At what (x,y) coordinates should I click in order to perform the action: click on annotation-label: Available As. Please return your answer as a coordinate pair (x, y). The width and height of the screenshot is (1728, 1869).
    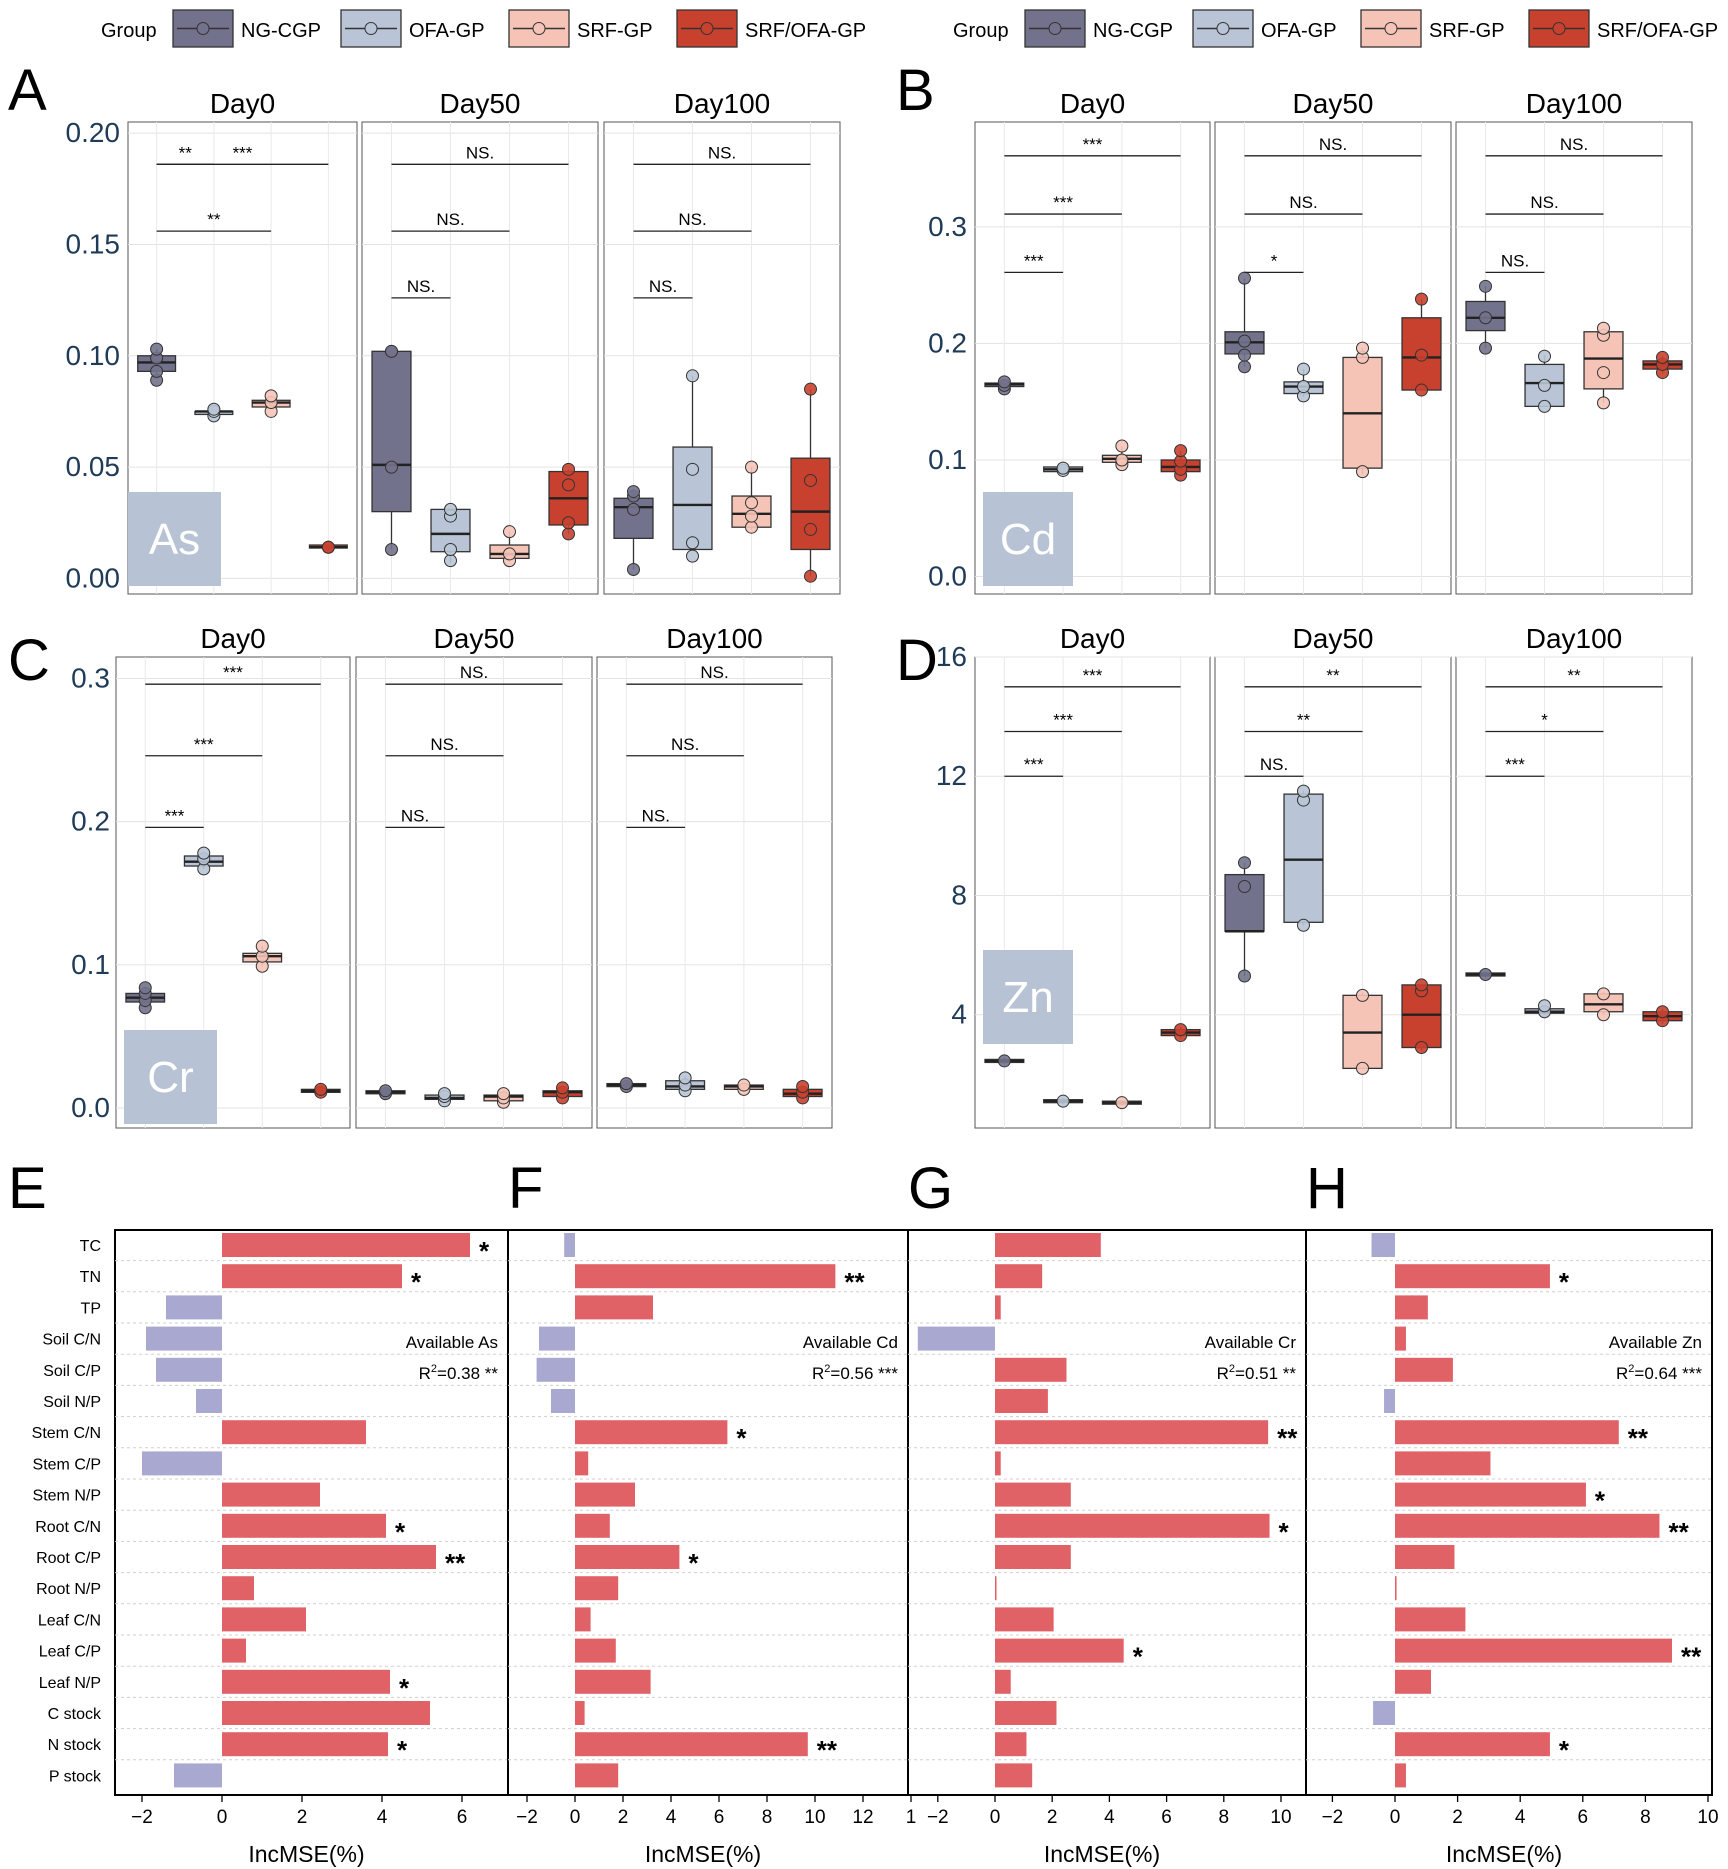
    Looking at the image, I should click on (452, 1342).